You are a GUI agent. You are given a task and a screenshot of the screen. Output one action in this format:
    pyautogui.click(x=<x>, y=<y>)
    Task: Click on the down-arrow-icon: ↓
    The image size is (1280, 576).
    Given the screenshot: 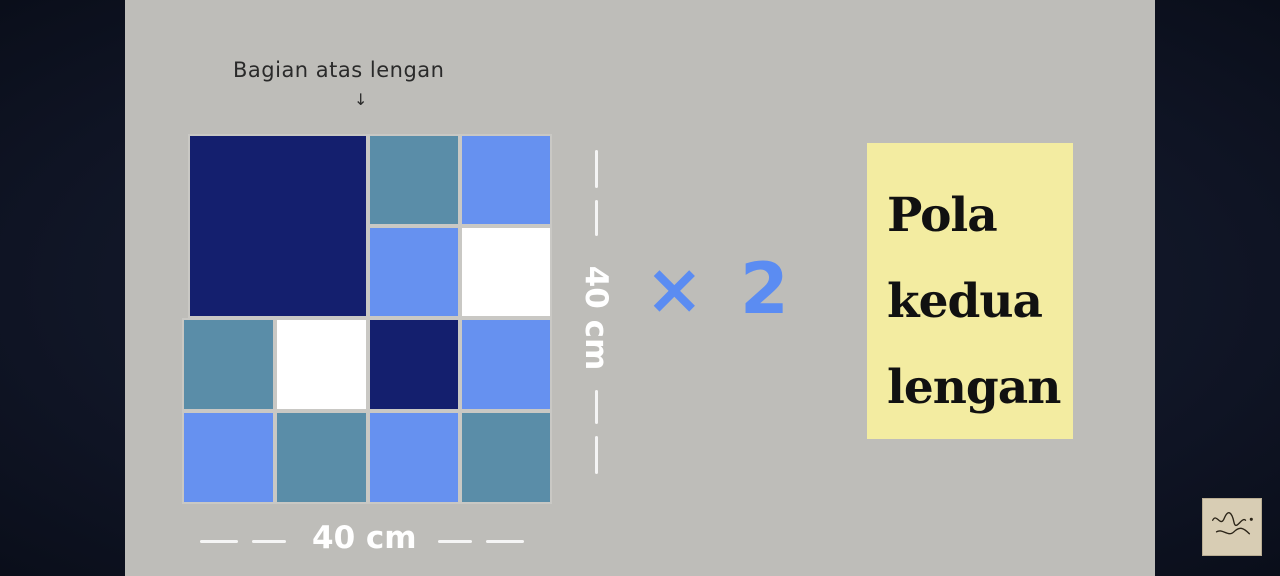 What is the action you would take?
    pyautogui.click(x=361, y=99)
    